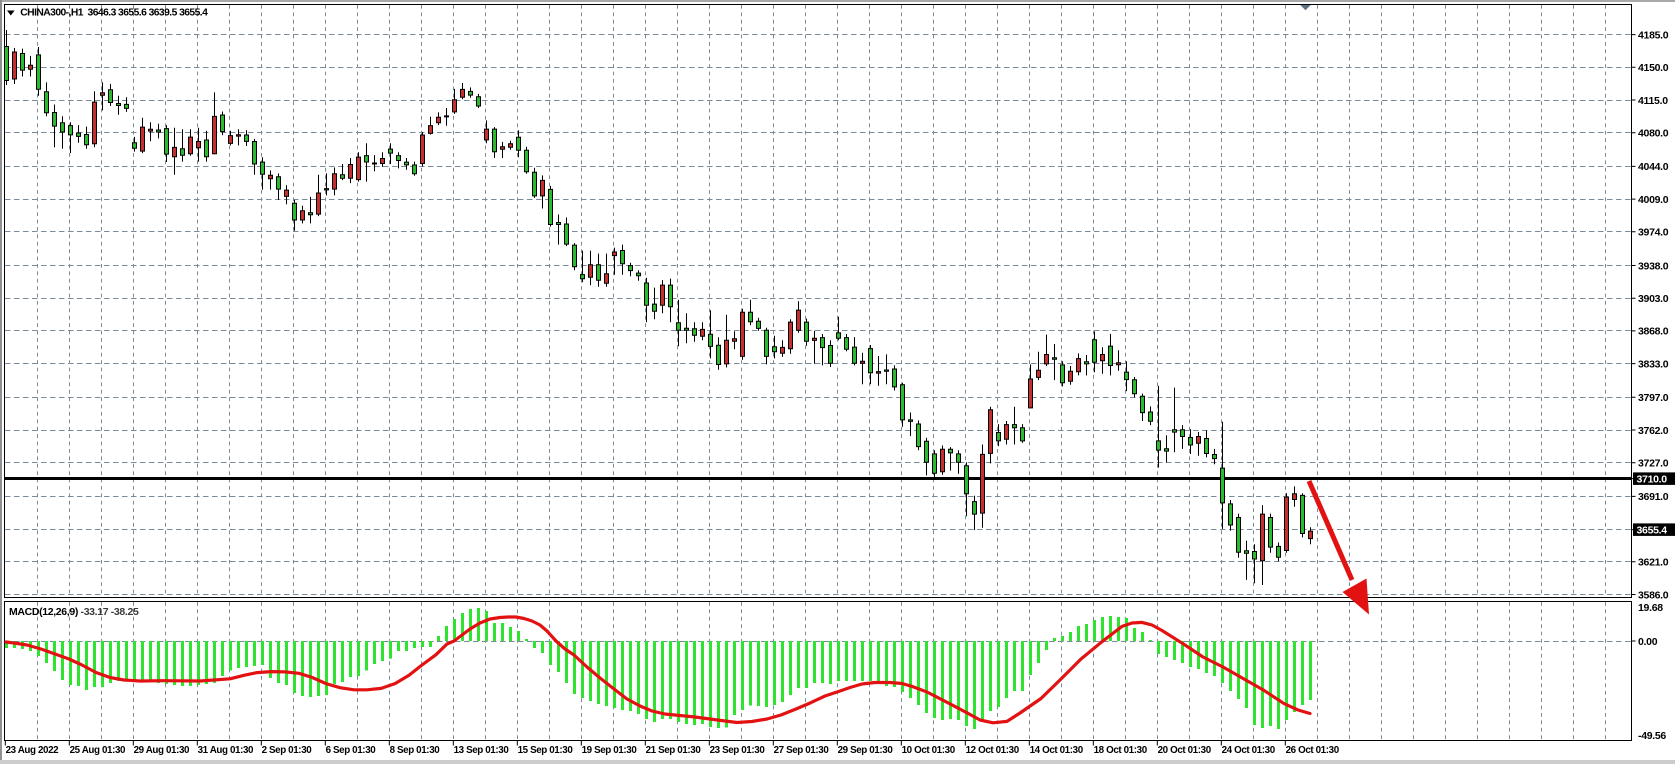 This screenshot has height=764, width=1675. I want to click on svg-text: 0.00, so click(1648, 642).